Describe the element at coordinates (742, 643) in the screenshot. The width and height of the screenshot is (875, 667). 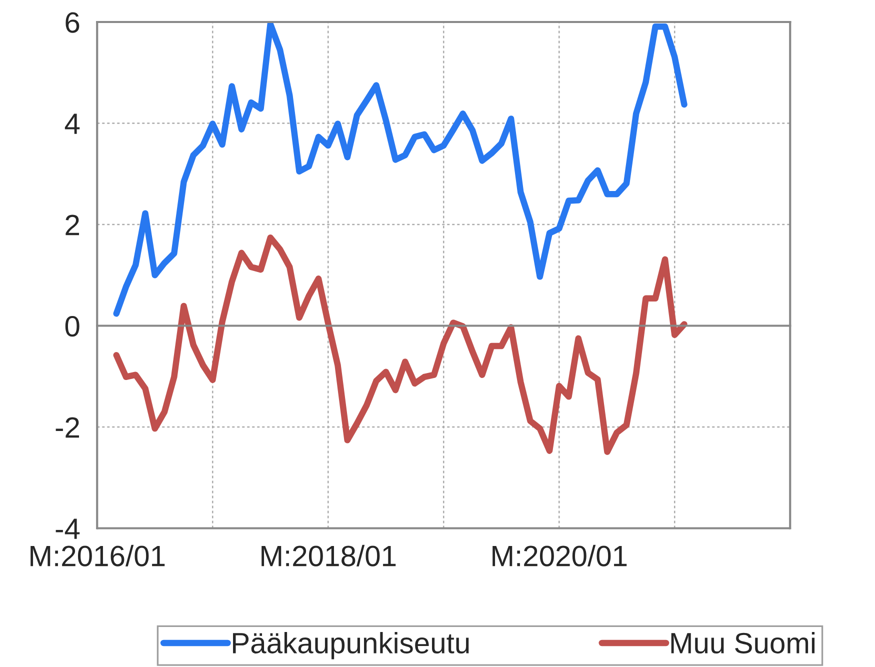
I see `legend-label: Muu Suomi` at that location.